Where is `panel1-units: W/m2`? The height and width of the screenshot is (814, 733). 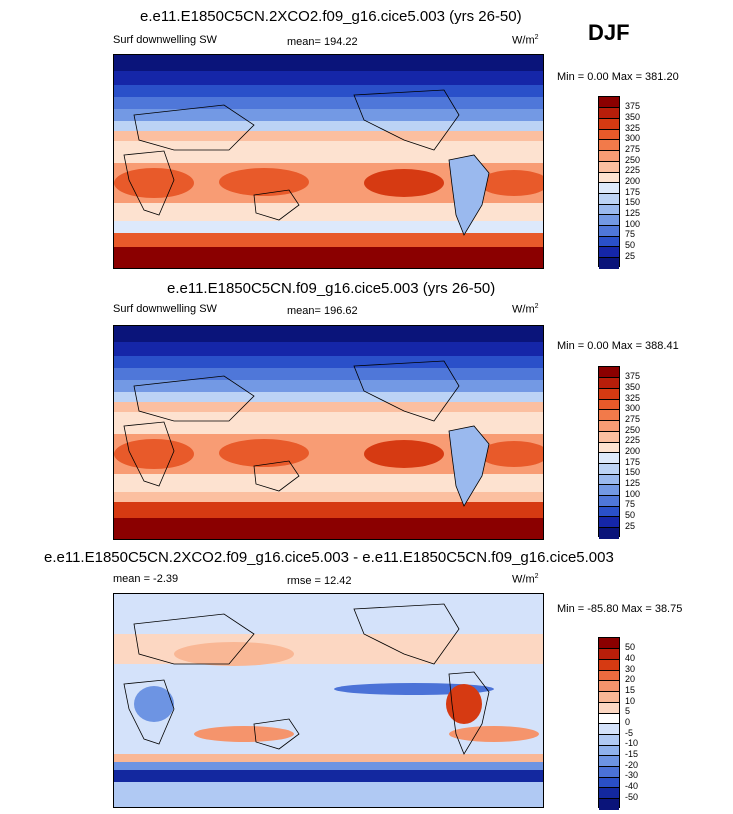
panel1-units: W/m2 is located at coordinates (525, 40).